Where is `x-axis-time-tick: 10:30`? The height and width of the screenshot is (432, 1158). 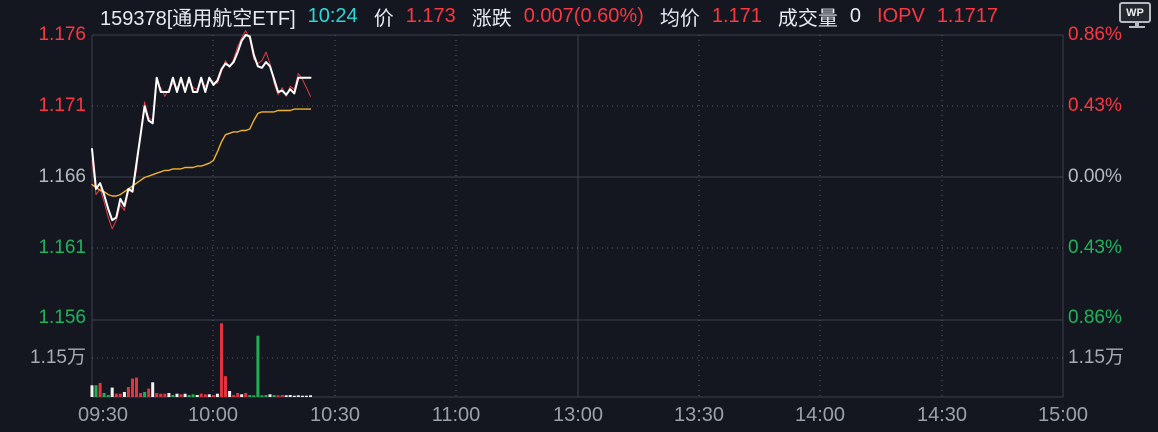
x-axis-time-tick: 10:30 is located at coordinates (335, 415).